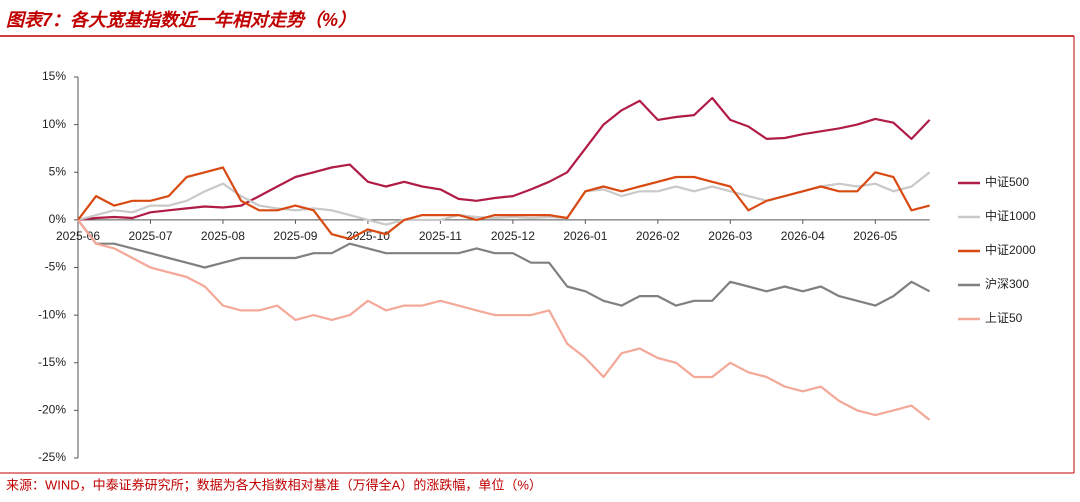 This screenshot has height=502, width=1080. What do you see at coordinates (52, 410) in the screenshot?
I see `y-tick-label: -20%` at bounding box center [52, 410].